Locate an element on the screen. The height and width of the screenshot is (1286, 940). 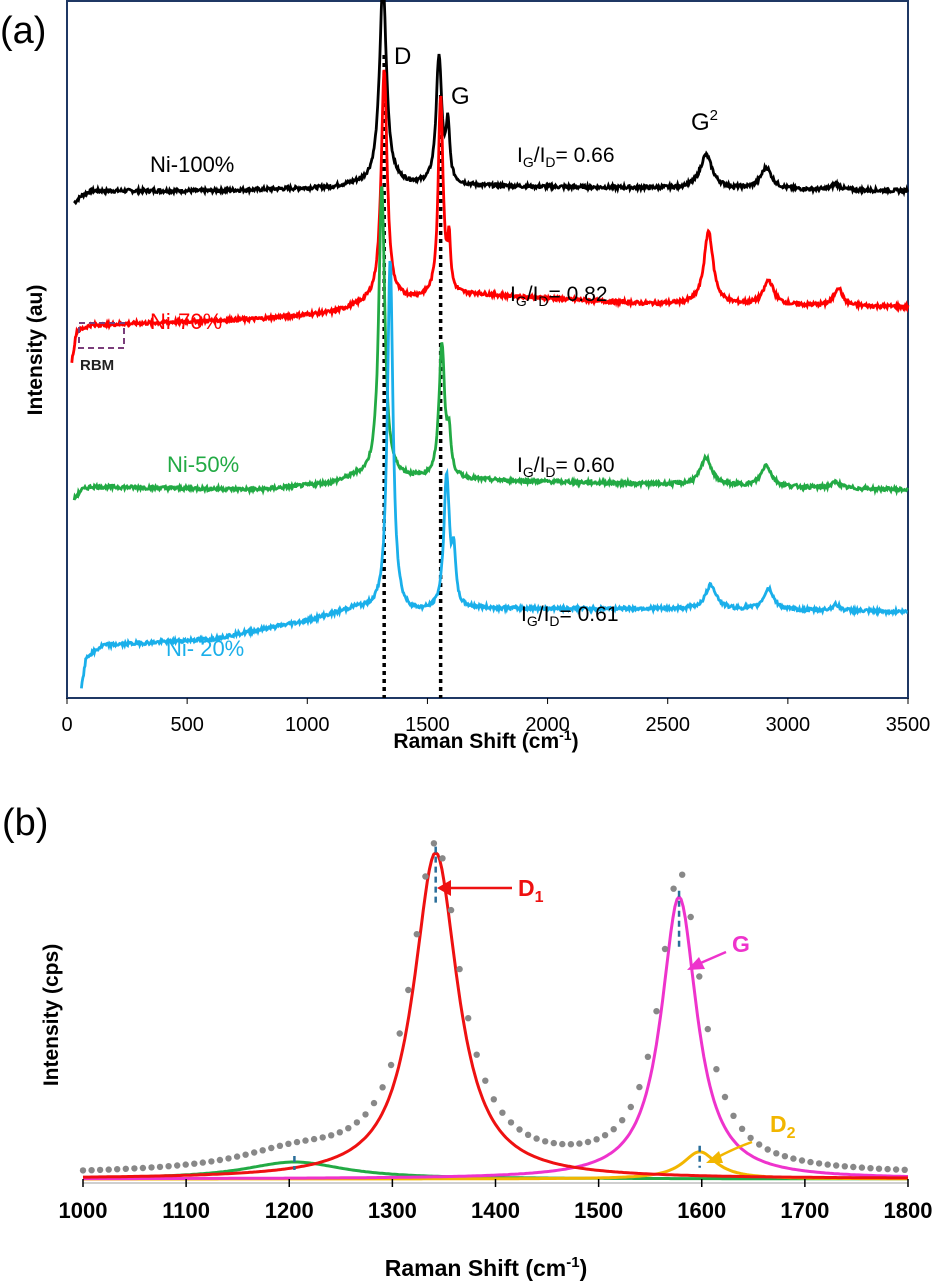
y-axis-title-a: Intensity (au) is located at coordinates (35, 350).